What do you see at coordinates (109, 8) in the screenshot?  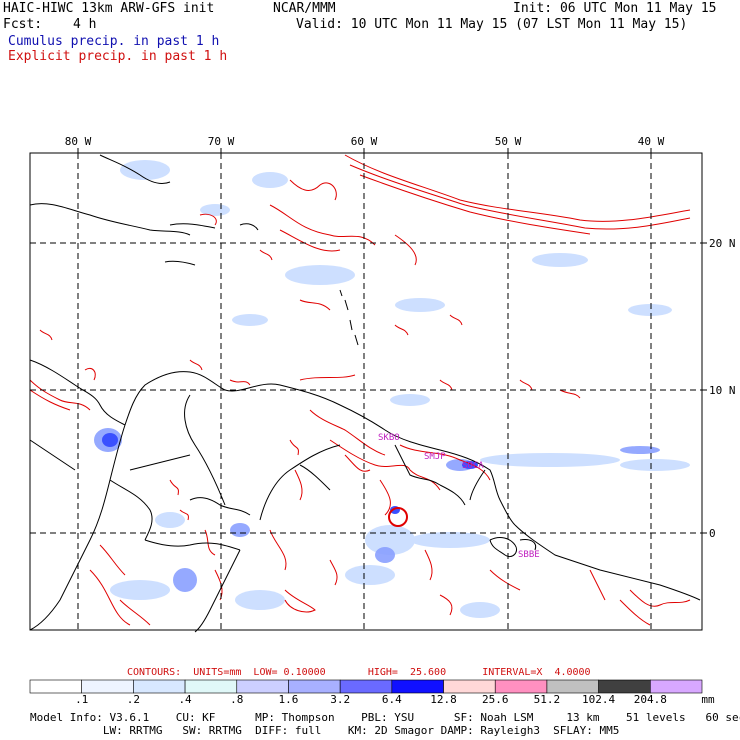 I see `model-title: HAIC-HIWC 13km ARW-GFS init` at bounding box center [109, 8].